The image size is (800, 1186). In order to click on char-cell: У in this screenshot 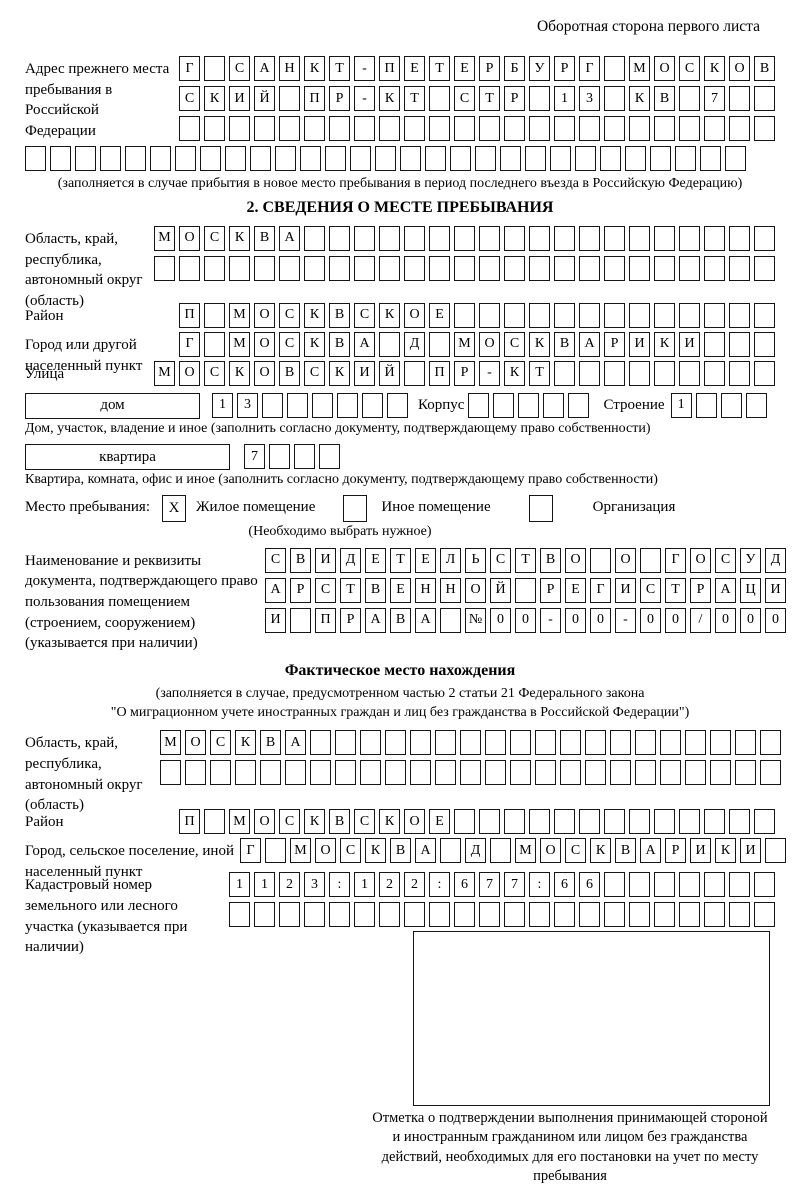, I will do `click(750, 560)`.